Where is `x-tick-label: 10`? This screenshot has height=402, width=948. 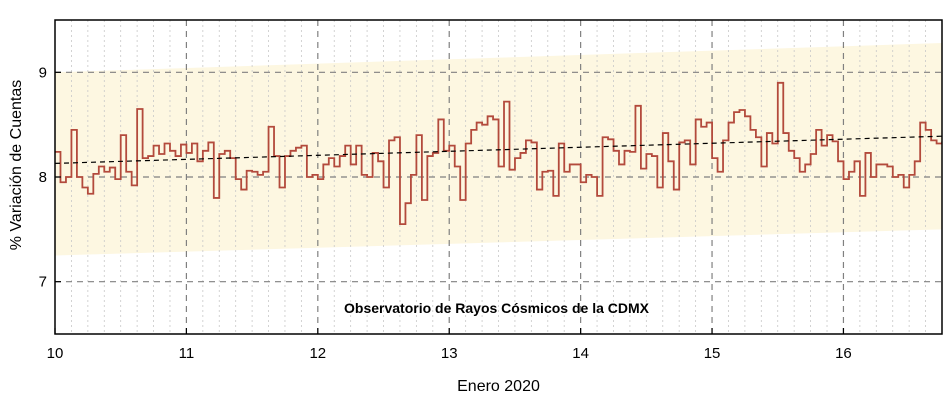
x-tick-label: 10 is located at coordinates (55, 353).